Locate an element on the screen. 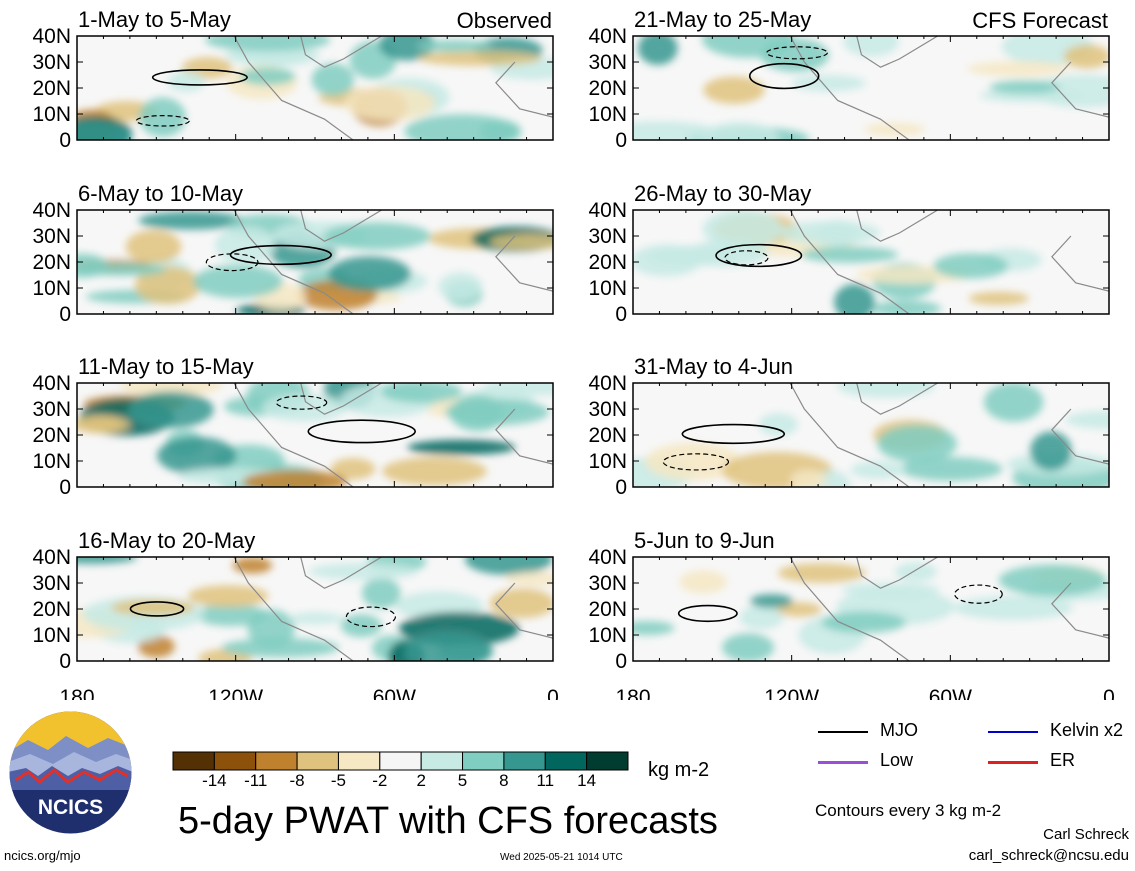 The image size is (1135, 871). panel-title: 26-May to 30-May is located at coordinates (722, 193).